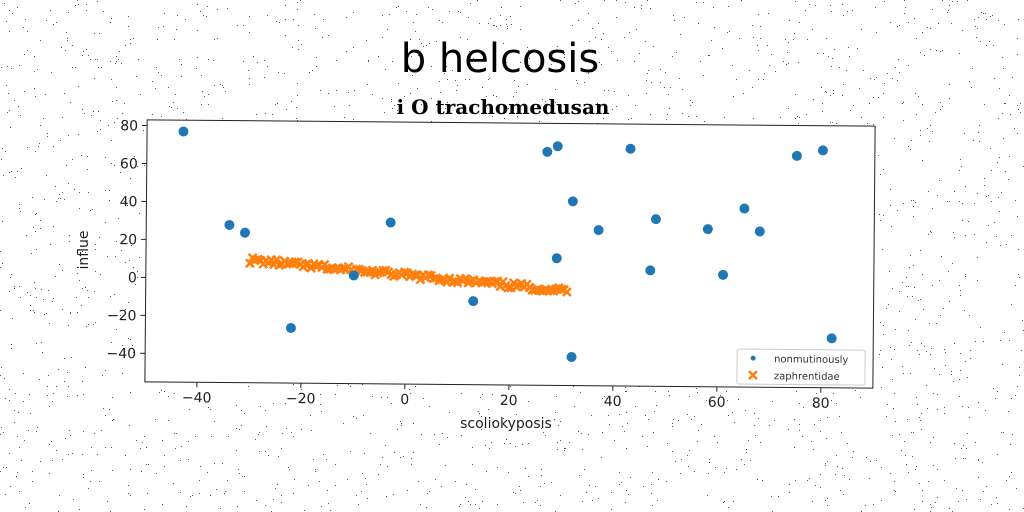 The image size is (1024, 512). Describe the element at coordinates (811, 360) in the screenshot. I see `legend-label-nonmutinously: nonmutinously` at that location.